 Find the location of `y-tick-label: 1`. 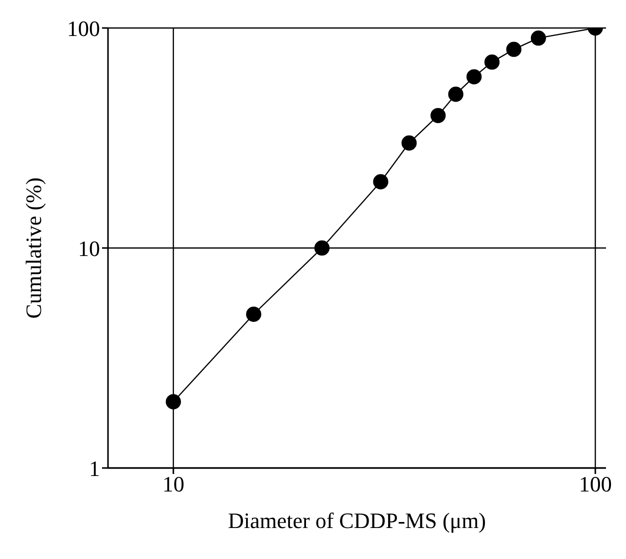

y-tick-label: 1 is located at coordinates (94, 468).